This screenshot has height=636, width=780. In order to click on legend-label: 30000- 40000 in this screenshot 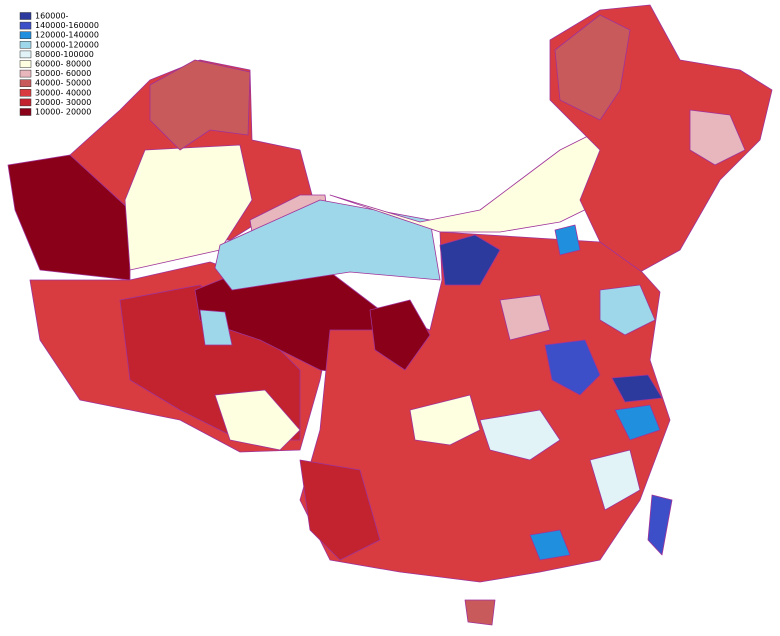, I will do `click(63, 92)`.